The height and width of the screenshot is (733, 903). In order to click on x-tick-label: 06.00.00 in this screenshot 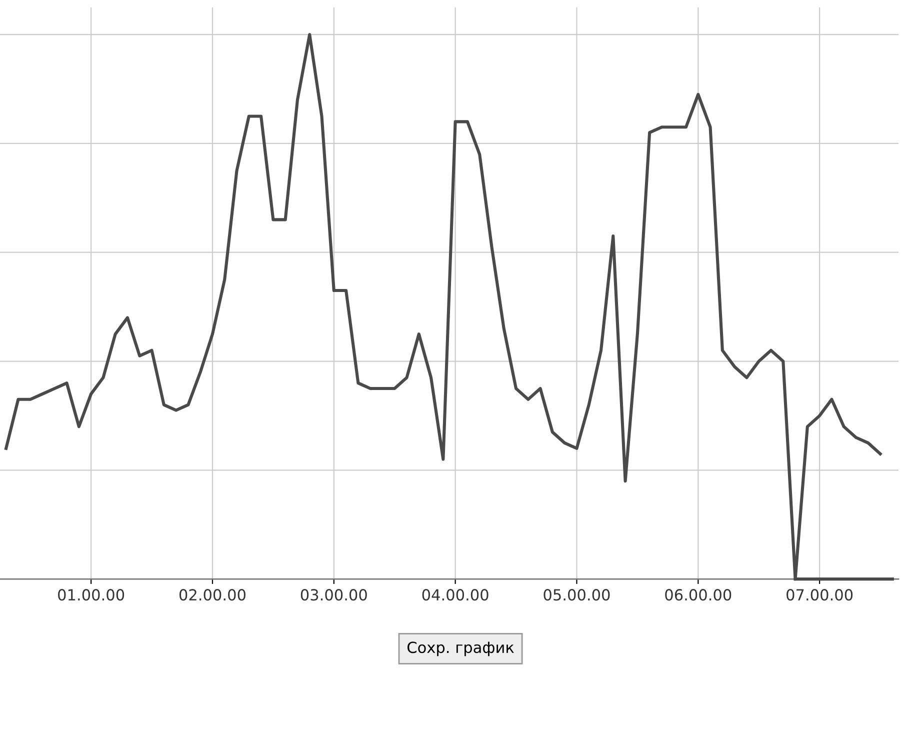, I will do `click(698, 595)`.